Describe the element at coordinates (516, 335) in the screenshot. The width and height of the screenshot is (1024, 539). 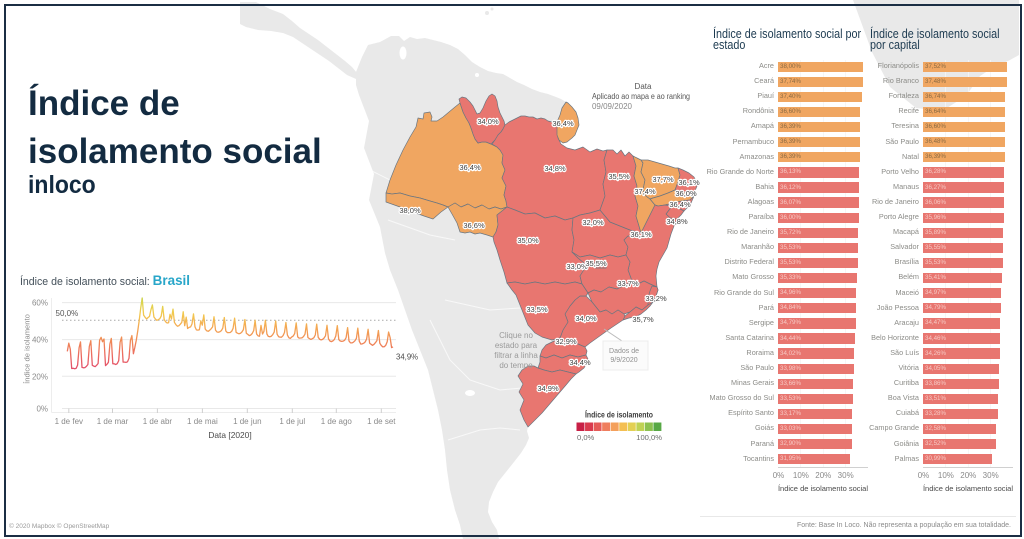
I see `svg-text: Clique no` at that location.